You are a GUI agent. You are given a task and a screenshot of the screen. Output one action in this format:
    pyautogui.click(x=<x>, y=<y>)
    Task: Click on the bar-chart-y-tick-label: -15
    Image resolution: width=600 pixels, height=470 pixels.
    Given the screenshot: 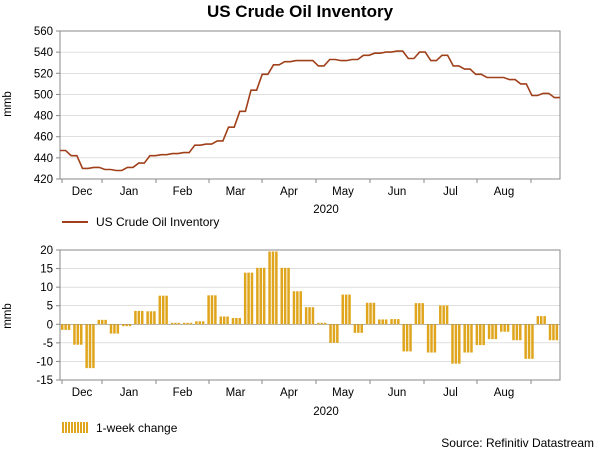 What is the action you would take?
    pyautogui.click(x=44, y=381)
    